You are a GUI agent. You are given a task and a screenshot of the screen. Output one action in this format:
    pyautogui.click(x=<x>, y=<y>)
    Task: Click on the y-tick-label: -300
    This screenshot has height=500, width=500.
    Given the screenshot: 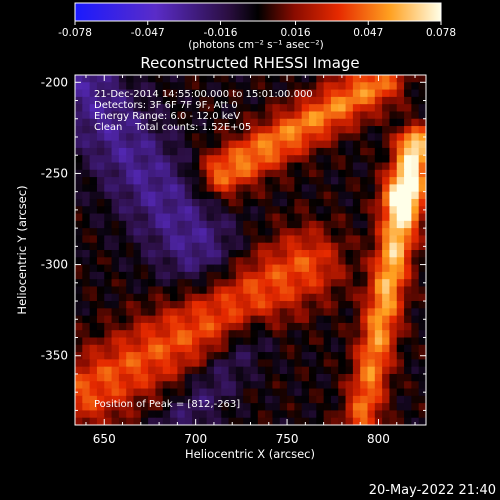 What is the action you would take?
    pyautogui.click(x=54, y=265)
    